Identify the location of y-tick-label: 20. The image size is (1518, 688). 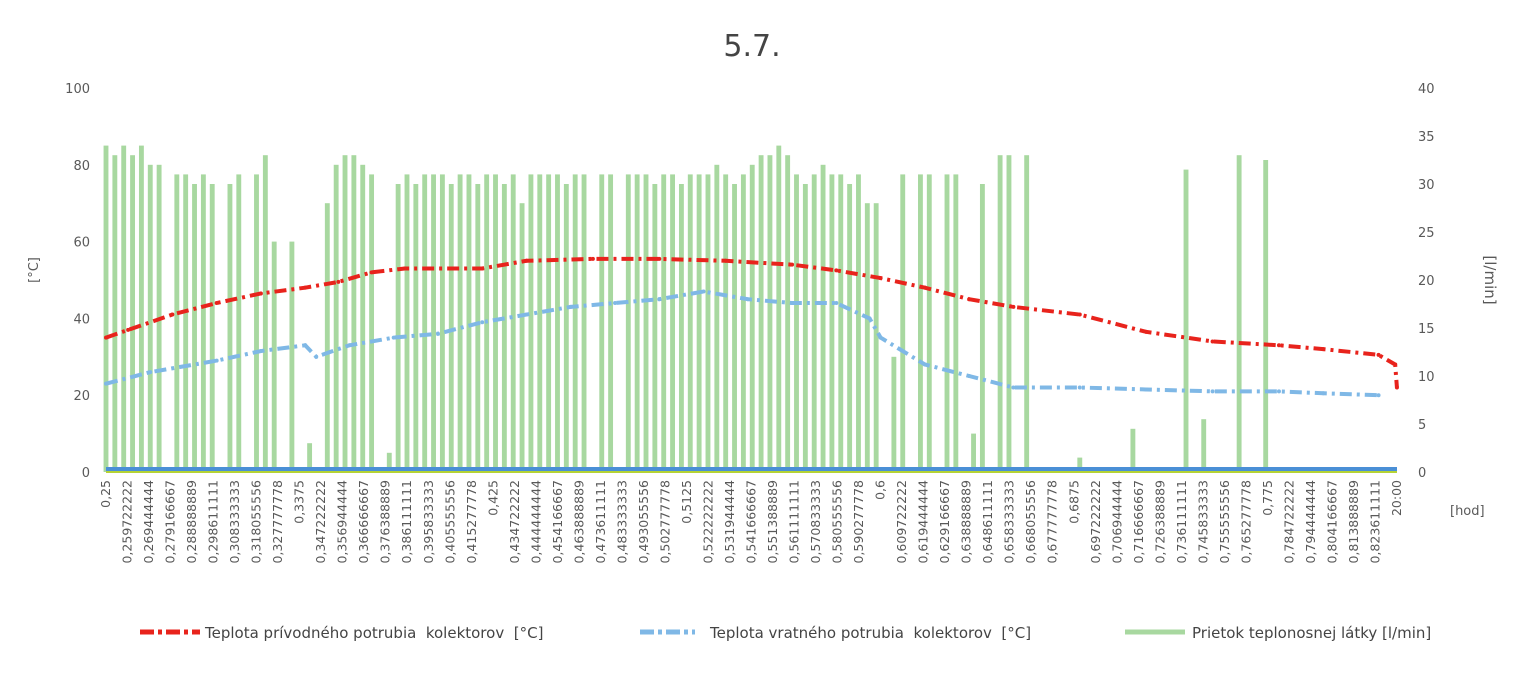
(81, 396).